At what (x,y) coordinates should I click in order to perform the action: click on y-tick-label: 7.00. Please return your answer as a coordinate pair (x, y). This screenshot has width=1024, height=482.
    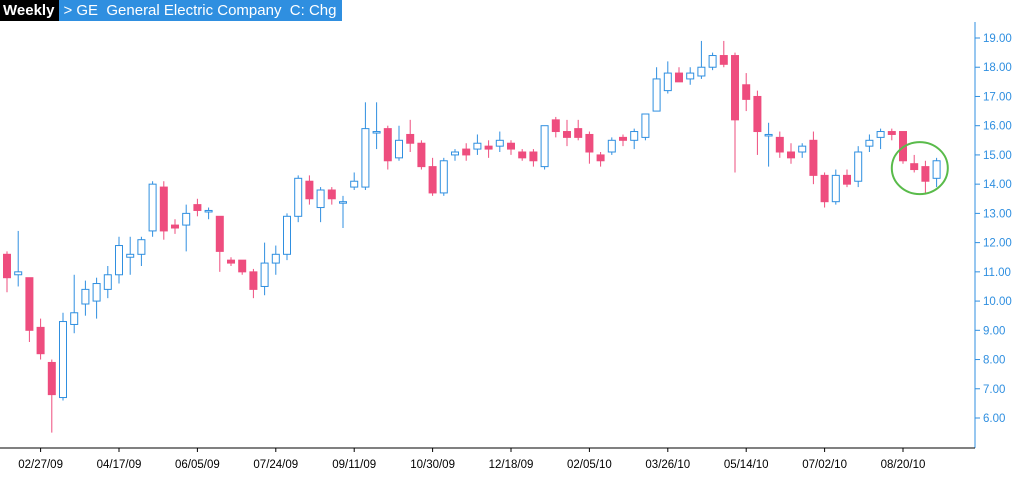
    Looking at the image, I should click on (994, 390).